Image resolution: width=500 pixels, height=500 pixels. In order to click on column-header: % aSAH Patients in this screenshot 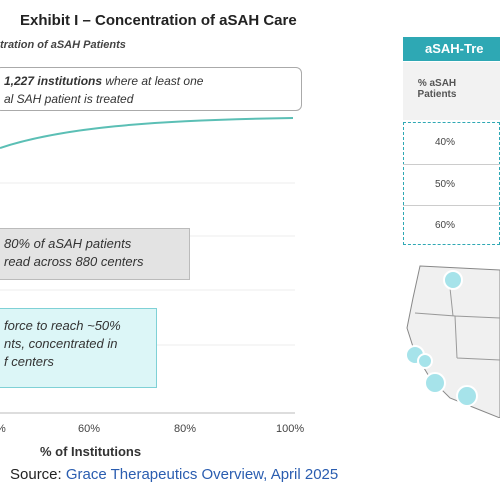, I will do `click(437, 89)`.